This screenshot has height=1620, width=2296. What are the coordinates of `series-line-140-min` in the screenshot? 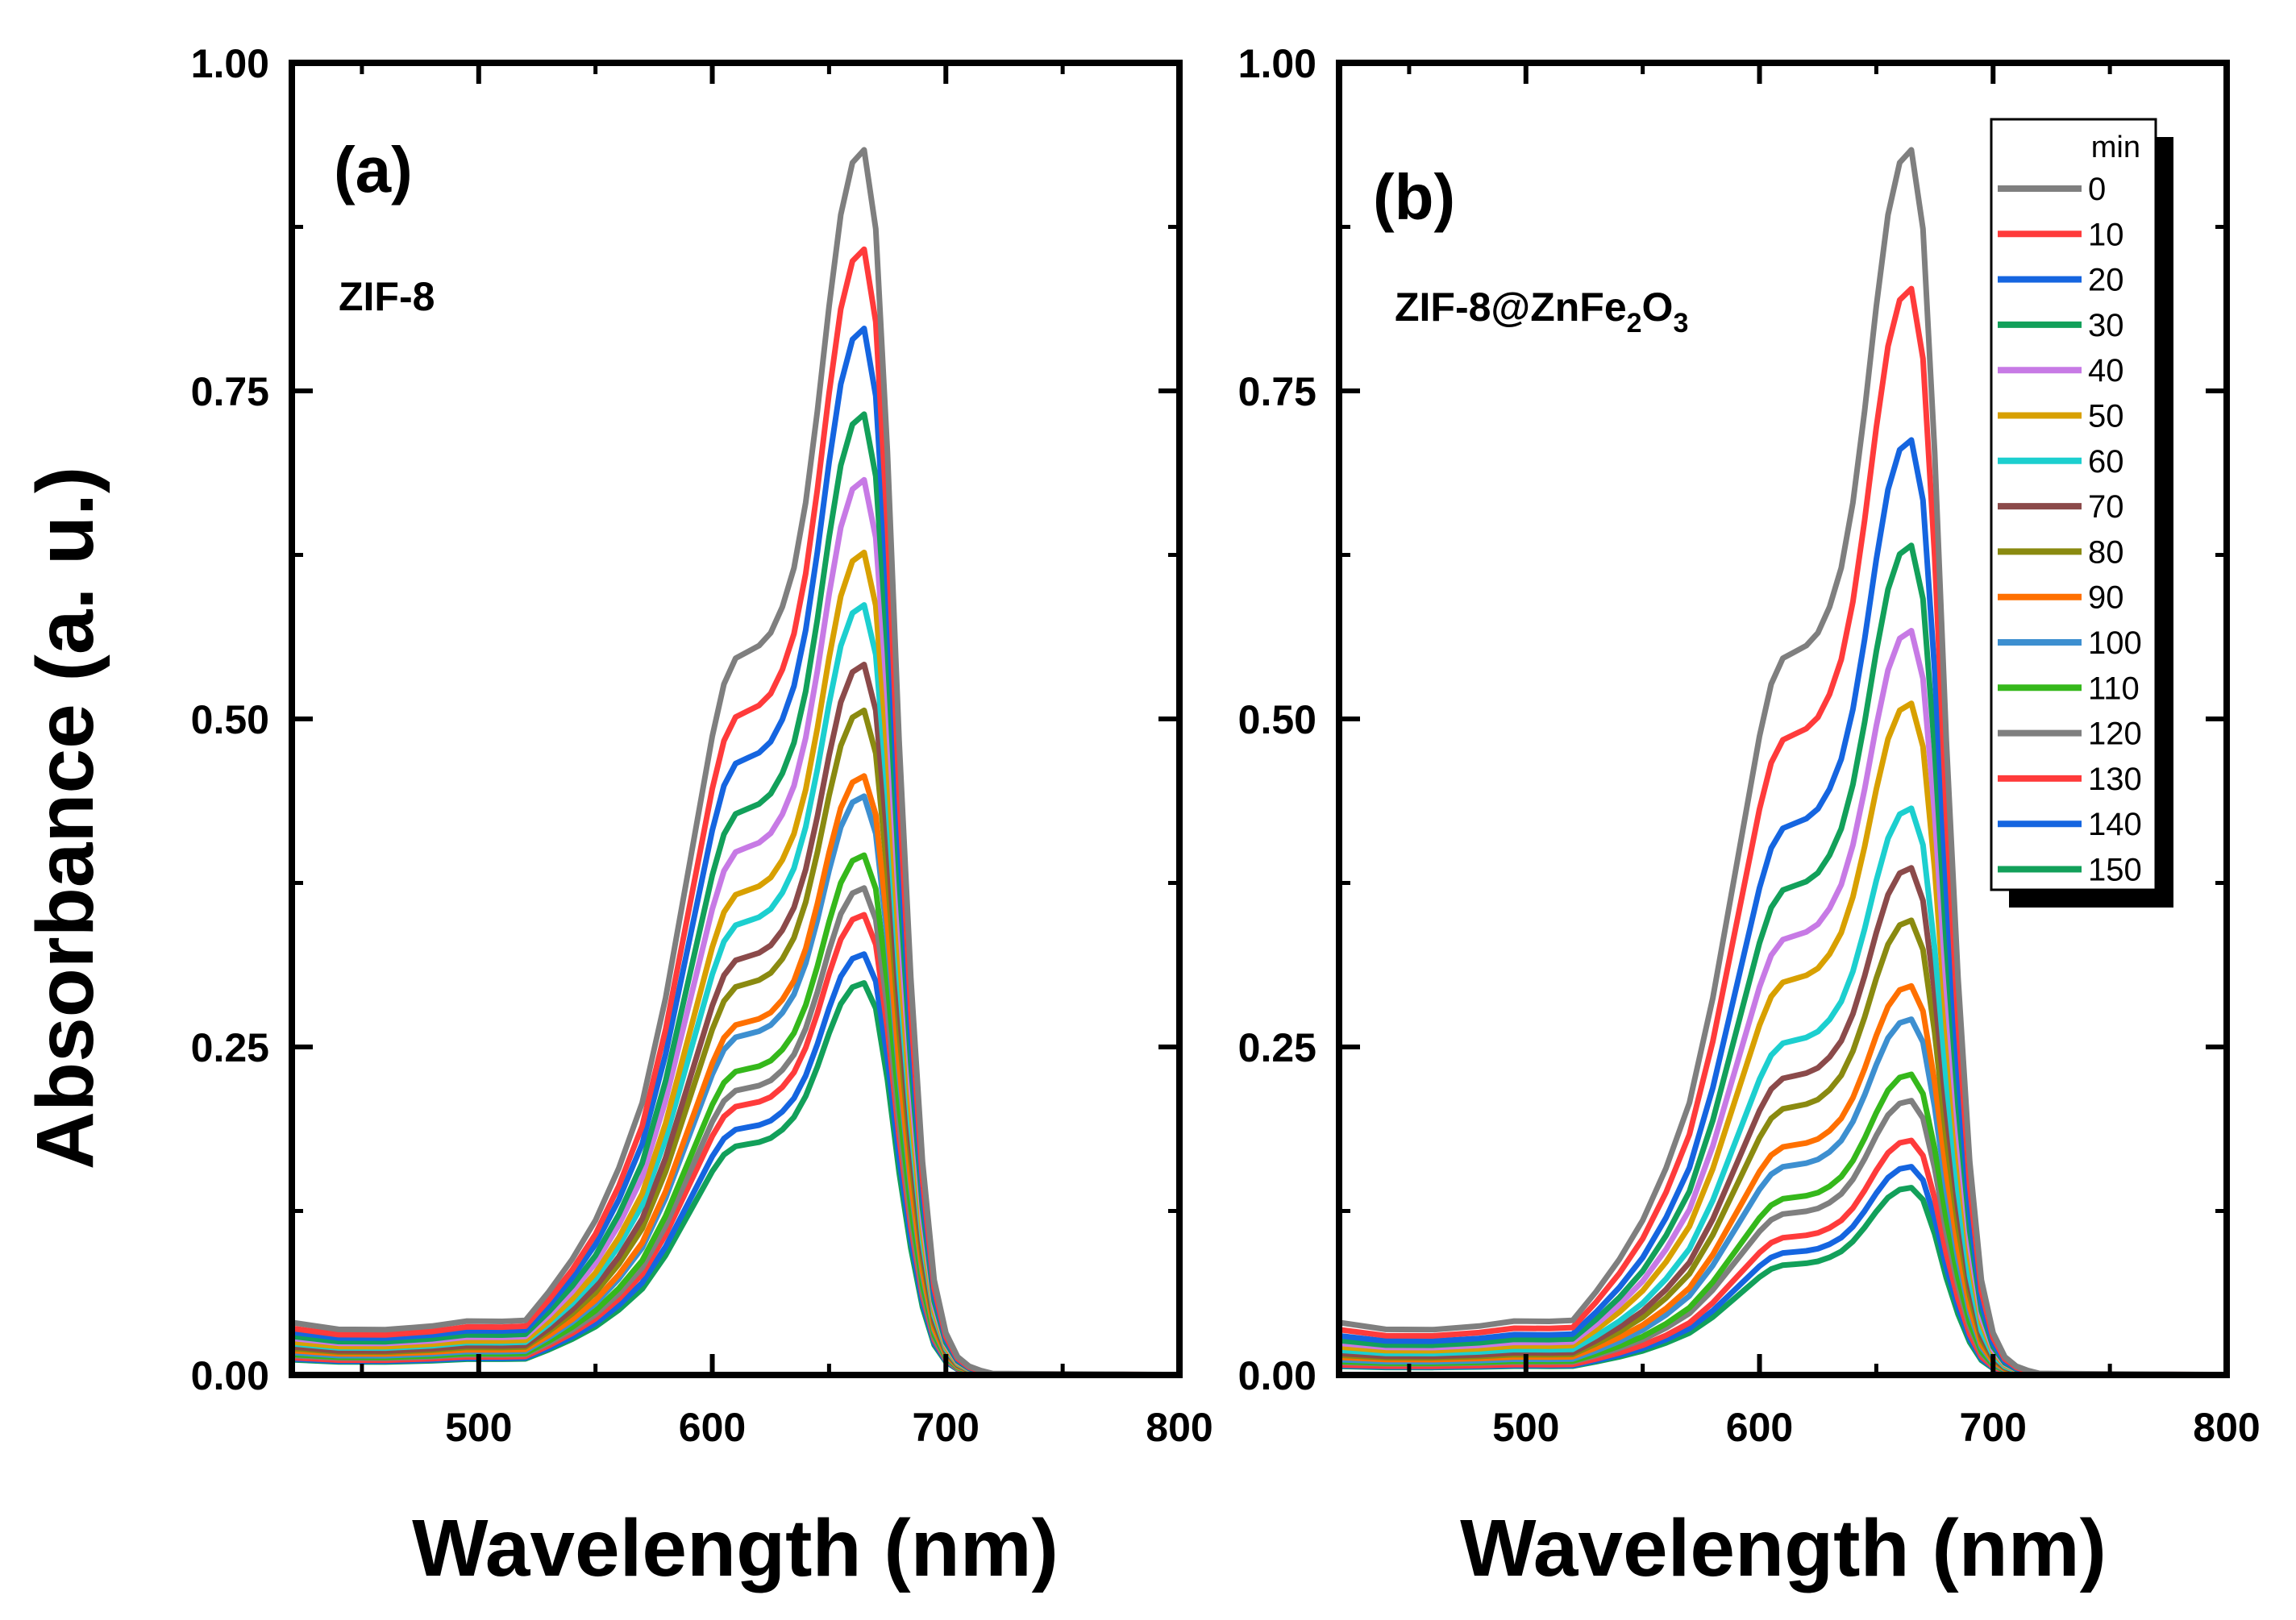 It's located at (736, 1164).